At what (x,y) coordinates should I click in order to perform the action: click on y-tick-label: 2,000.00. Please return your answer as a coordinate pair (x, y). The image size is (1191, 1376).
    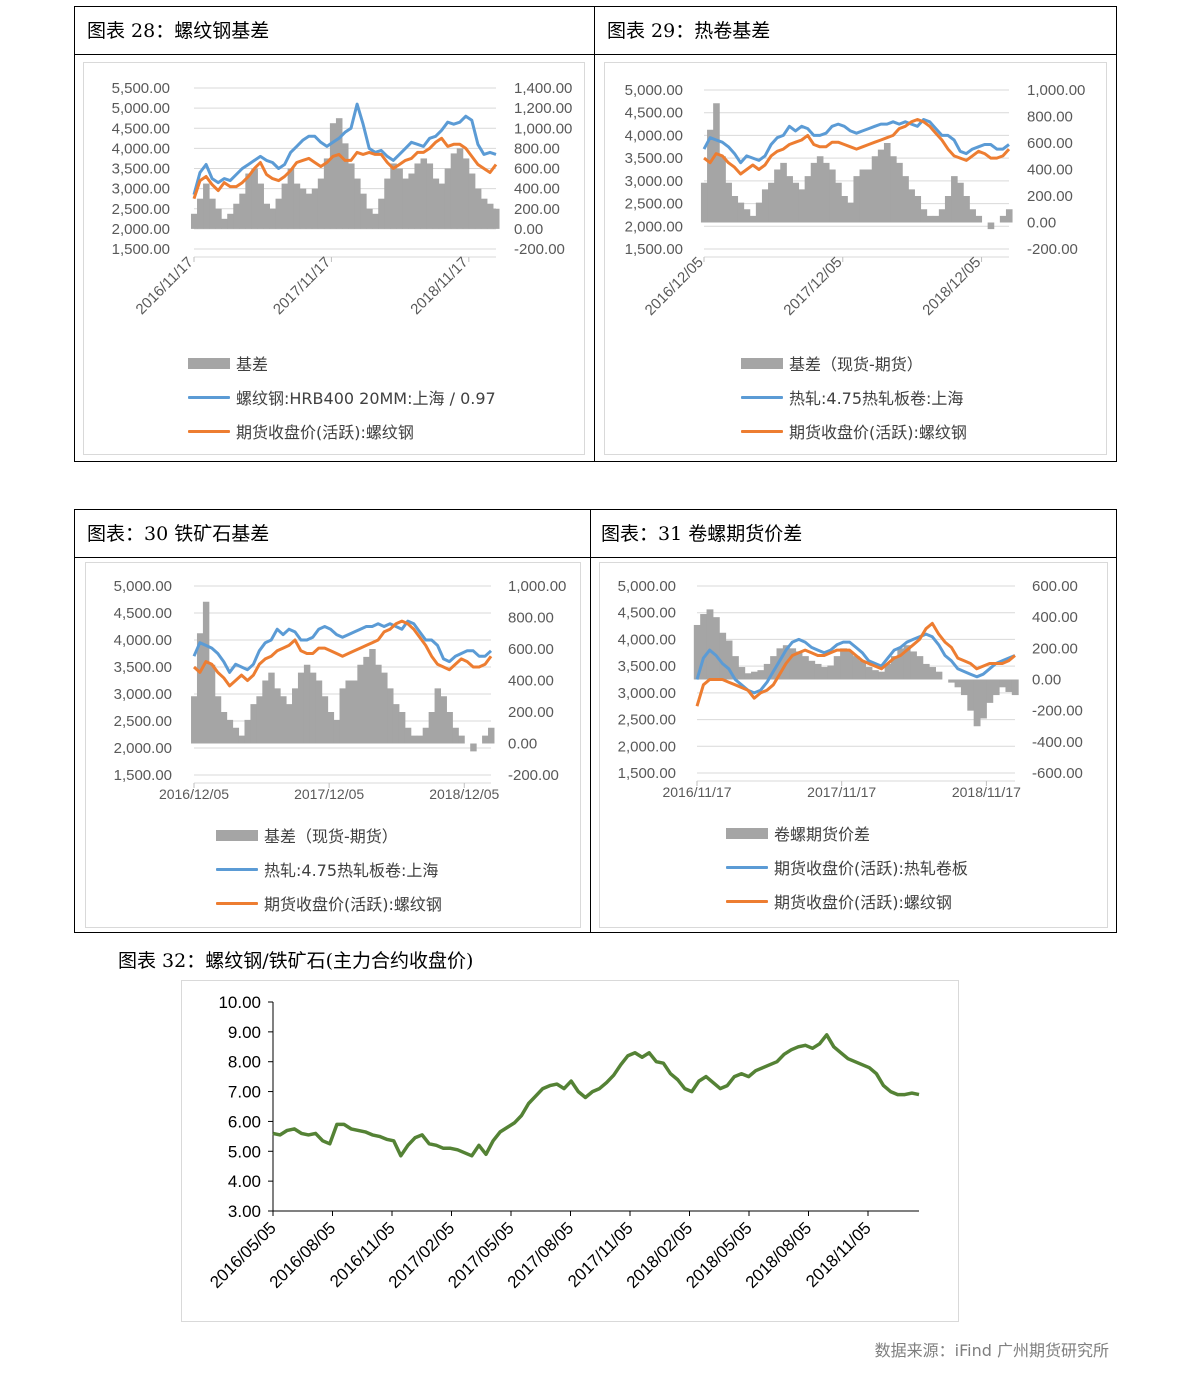
    Looking at the image, I should click on (654, 226).